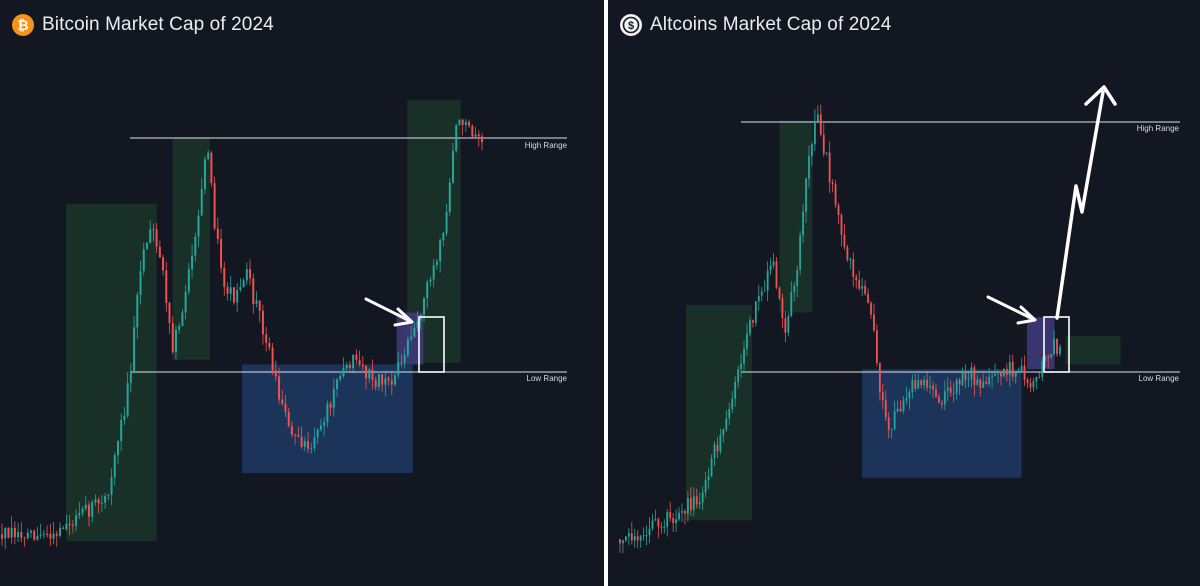 This screenshot has width=1200, height=586. Describe the element at coordinates (1011, 310) in the screenshot. I see `annotation-arrow` at that location.